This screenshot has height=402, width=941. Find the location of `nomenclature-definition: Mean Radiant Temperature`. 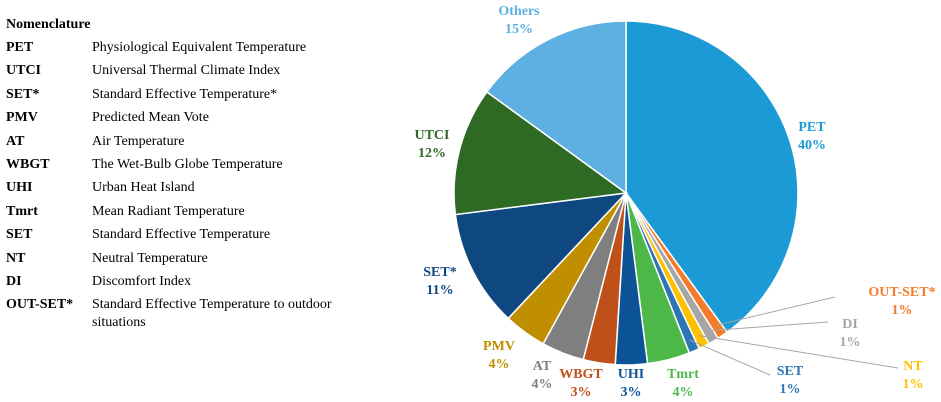

nomenclature-definition: Mean Radiant Temperature is located at coordinates (168, 211).